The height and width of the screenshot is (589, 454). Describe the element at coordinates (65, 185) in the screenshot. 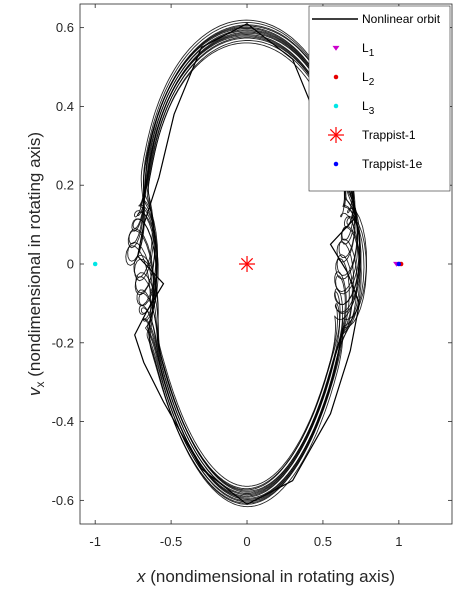

I see `y-tick-label: 0.2` at that location.